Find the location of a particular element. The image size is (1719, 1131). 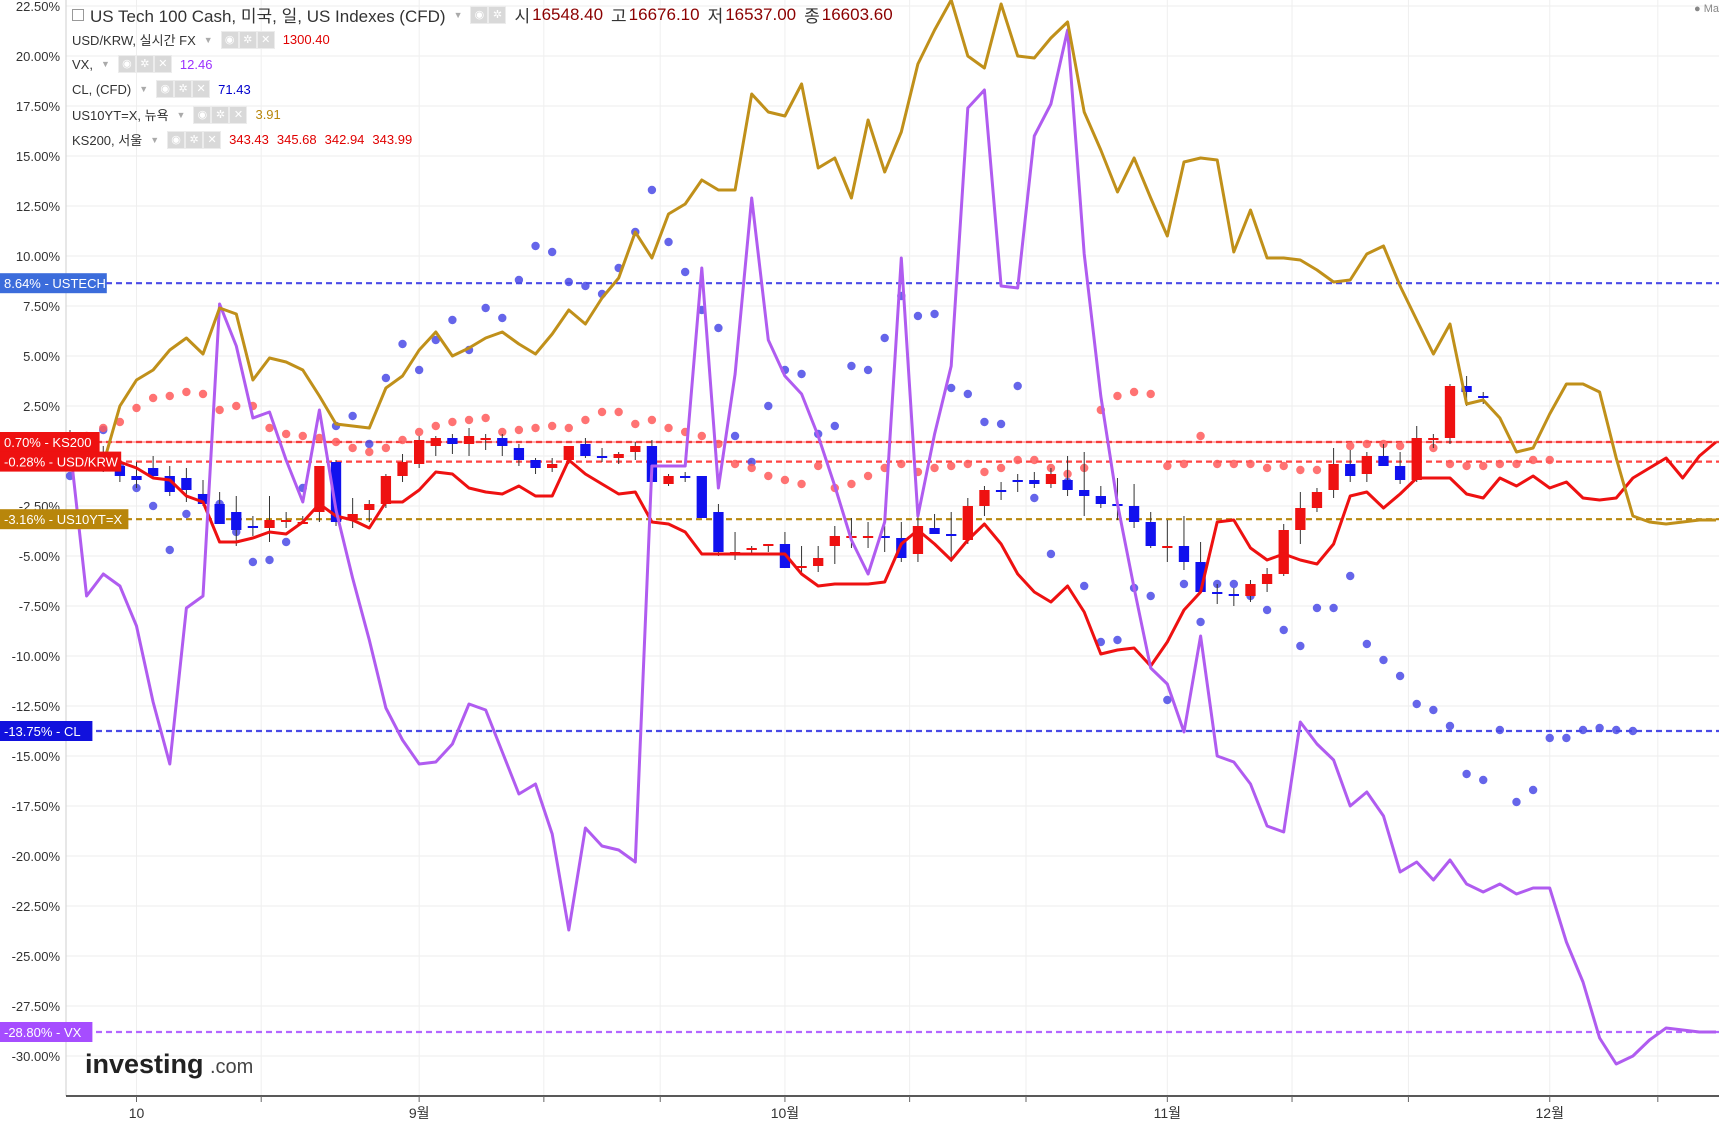

legend-row-cl: CL, (CFD) ▼ ◉ ✲ ✕ 71.43 is located at coordinates (165, 89).